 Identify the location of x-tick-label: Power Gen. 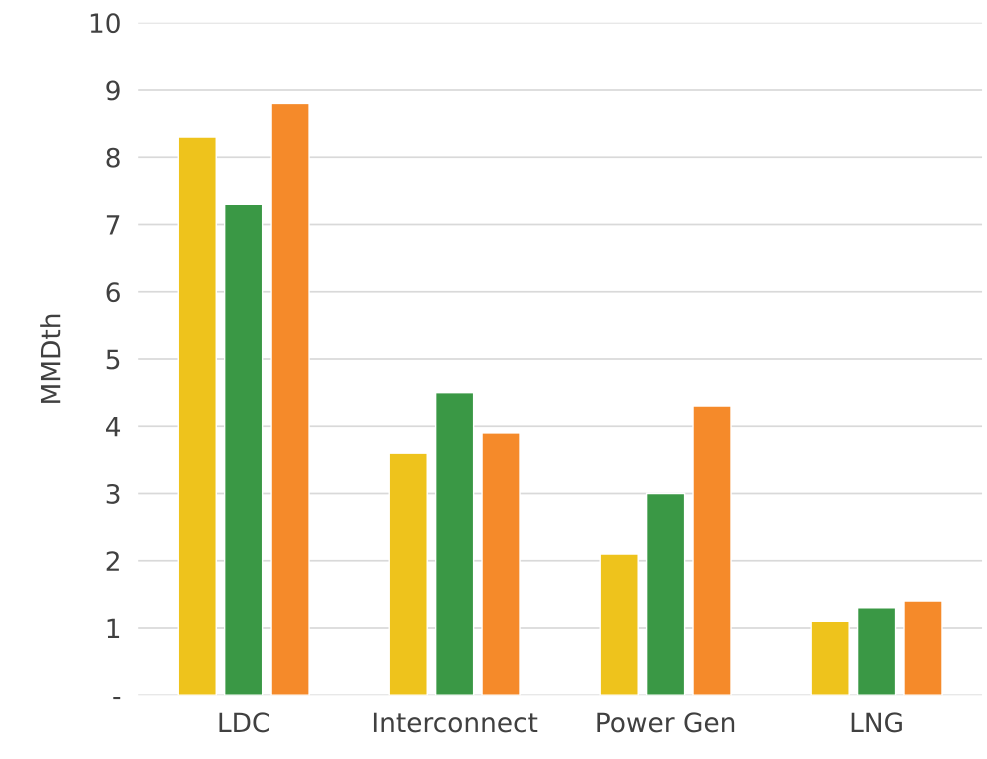
(665, 722).